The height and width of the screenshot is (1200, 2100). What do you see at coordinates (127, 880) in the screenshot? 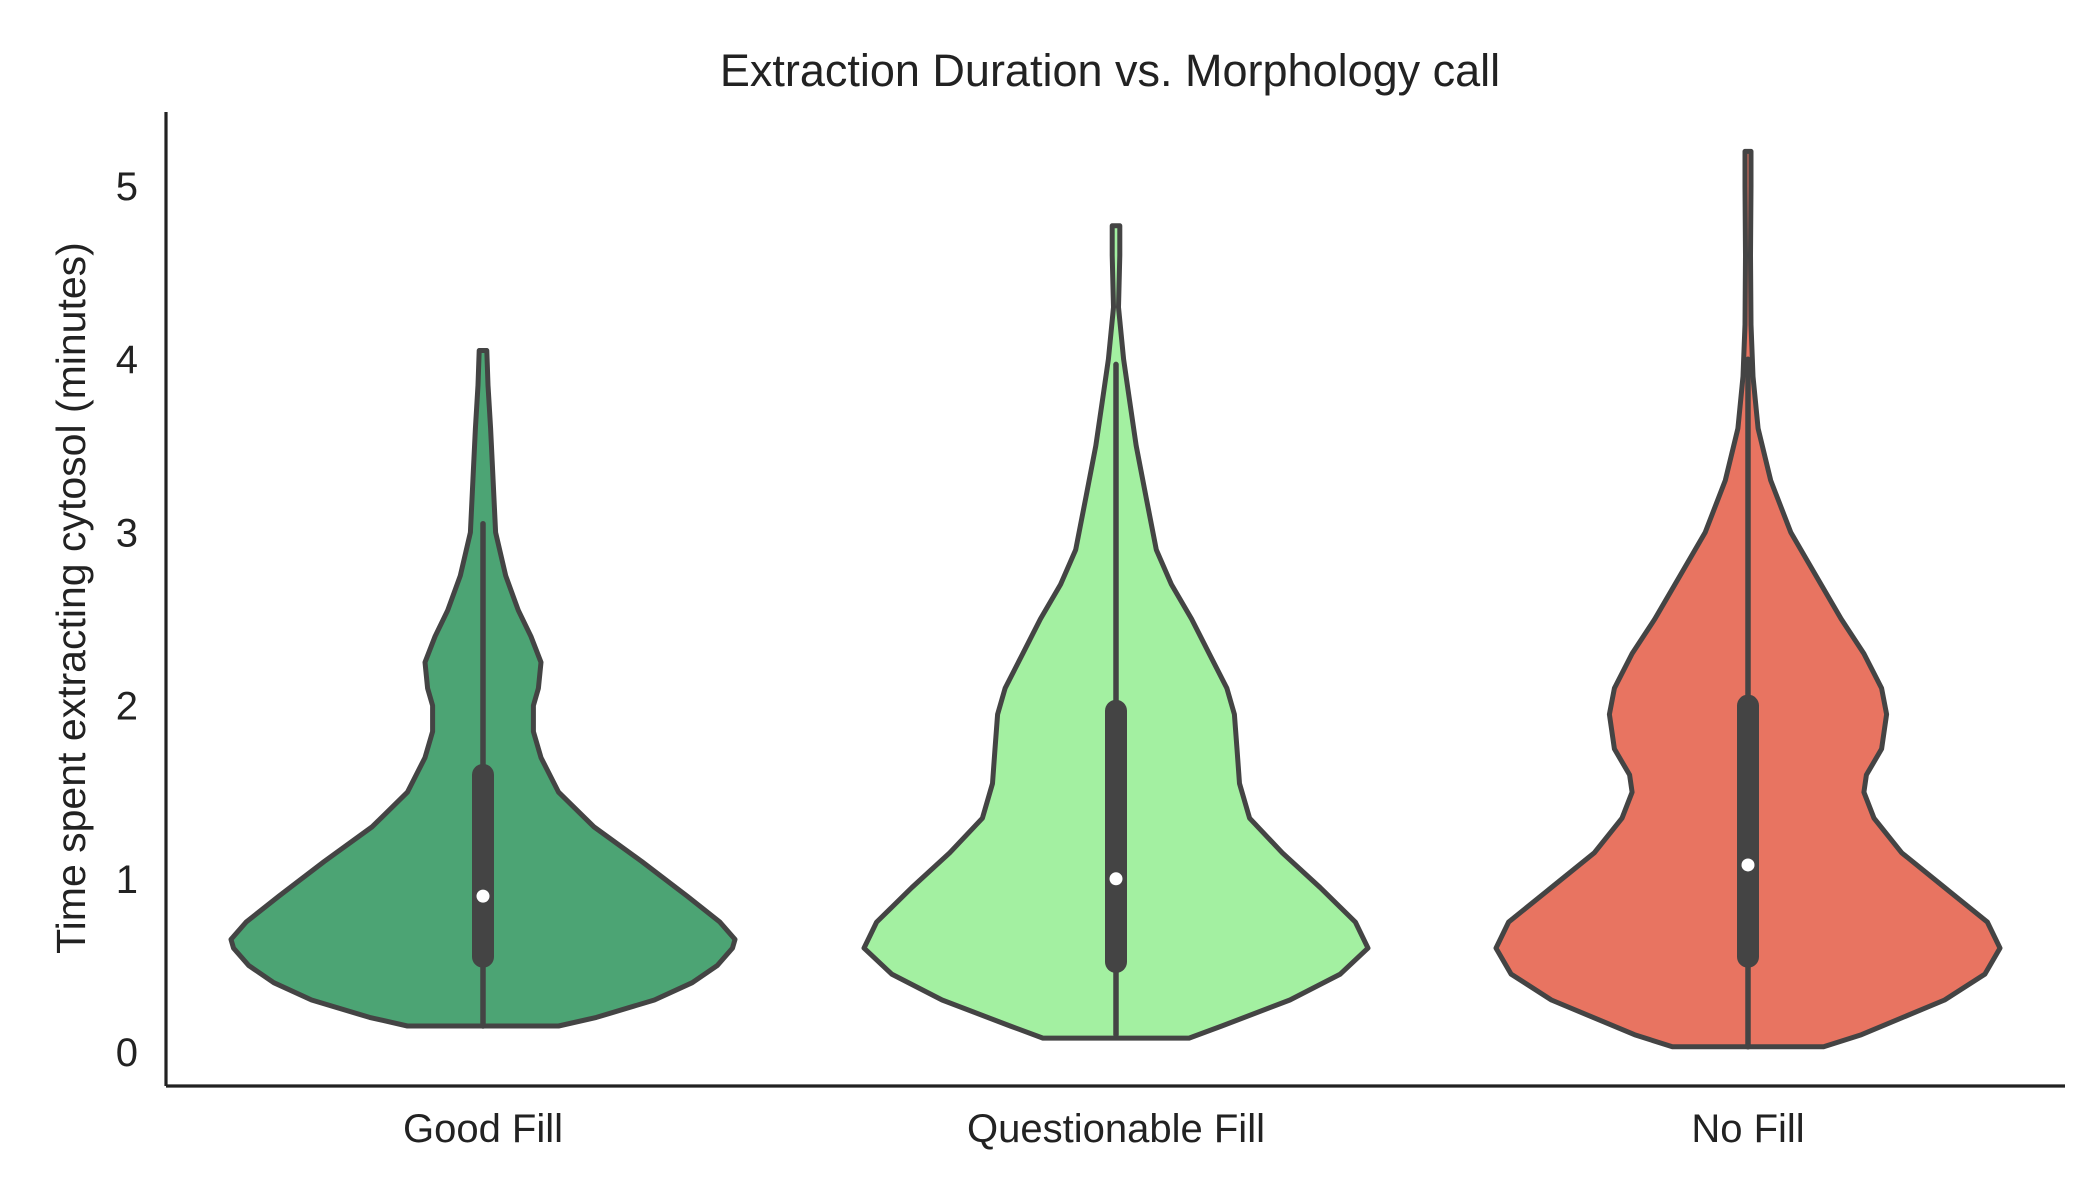
I see `y-tick-label: 1` at bounding box center [127, 880].